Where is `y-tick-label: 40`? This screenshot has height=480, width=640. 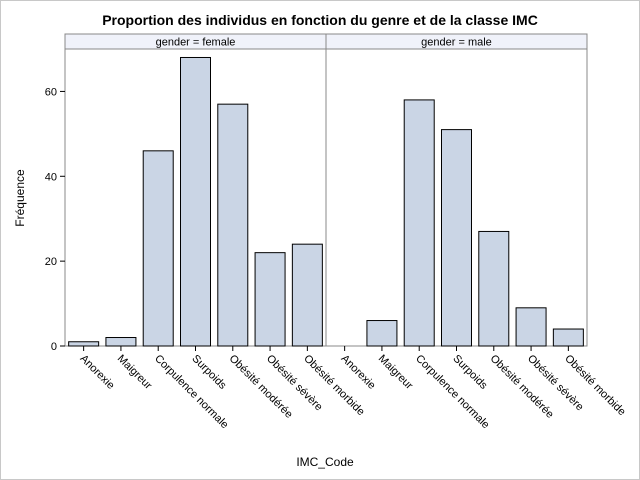
y-tick-label: 40 is located at coordinates (51, 177).